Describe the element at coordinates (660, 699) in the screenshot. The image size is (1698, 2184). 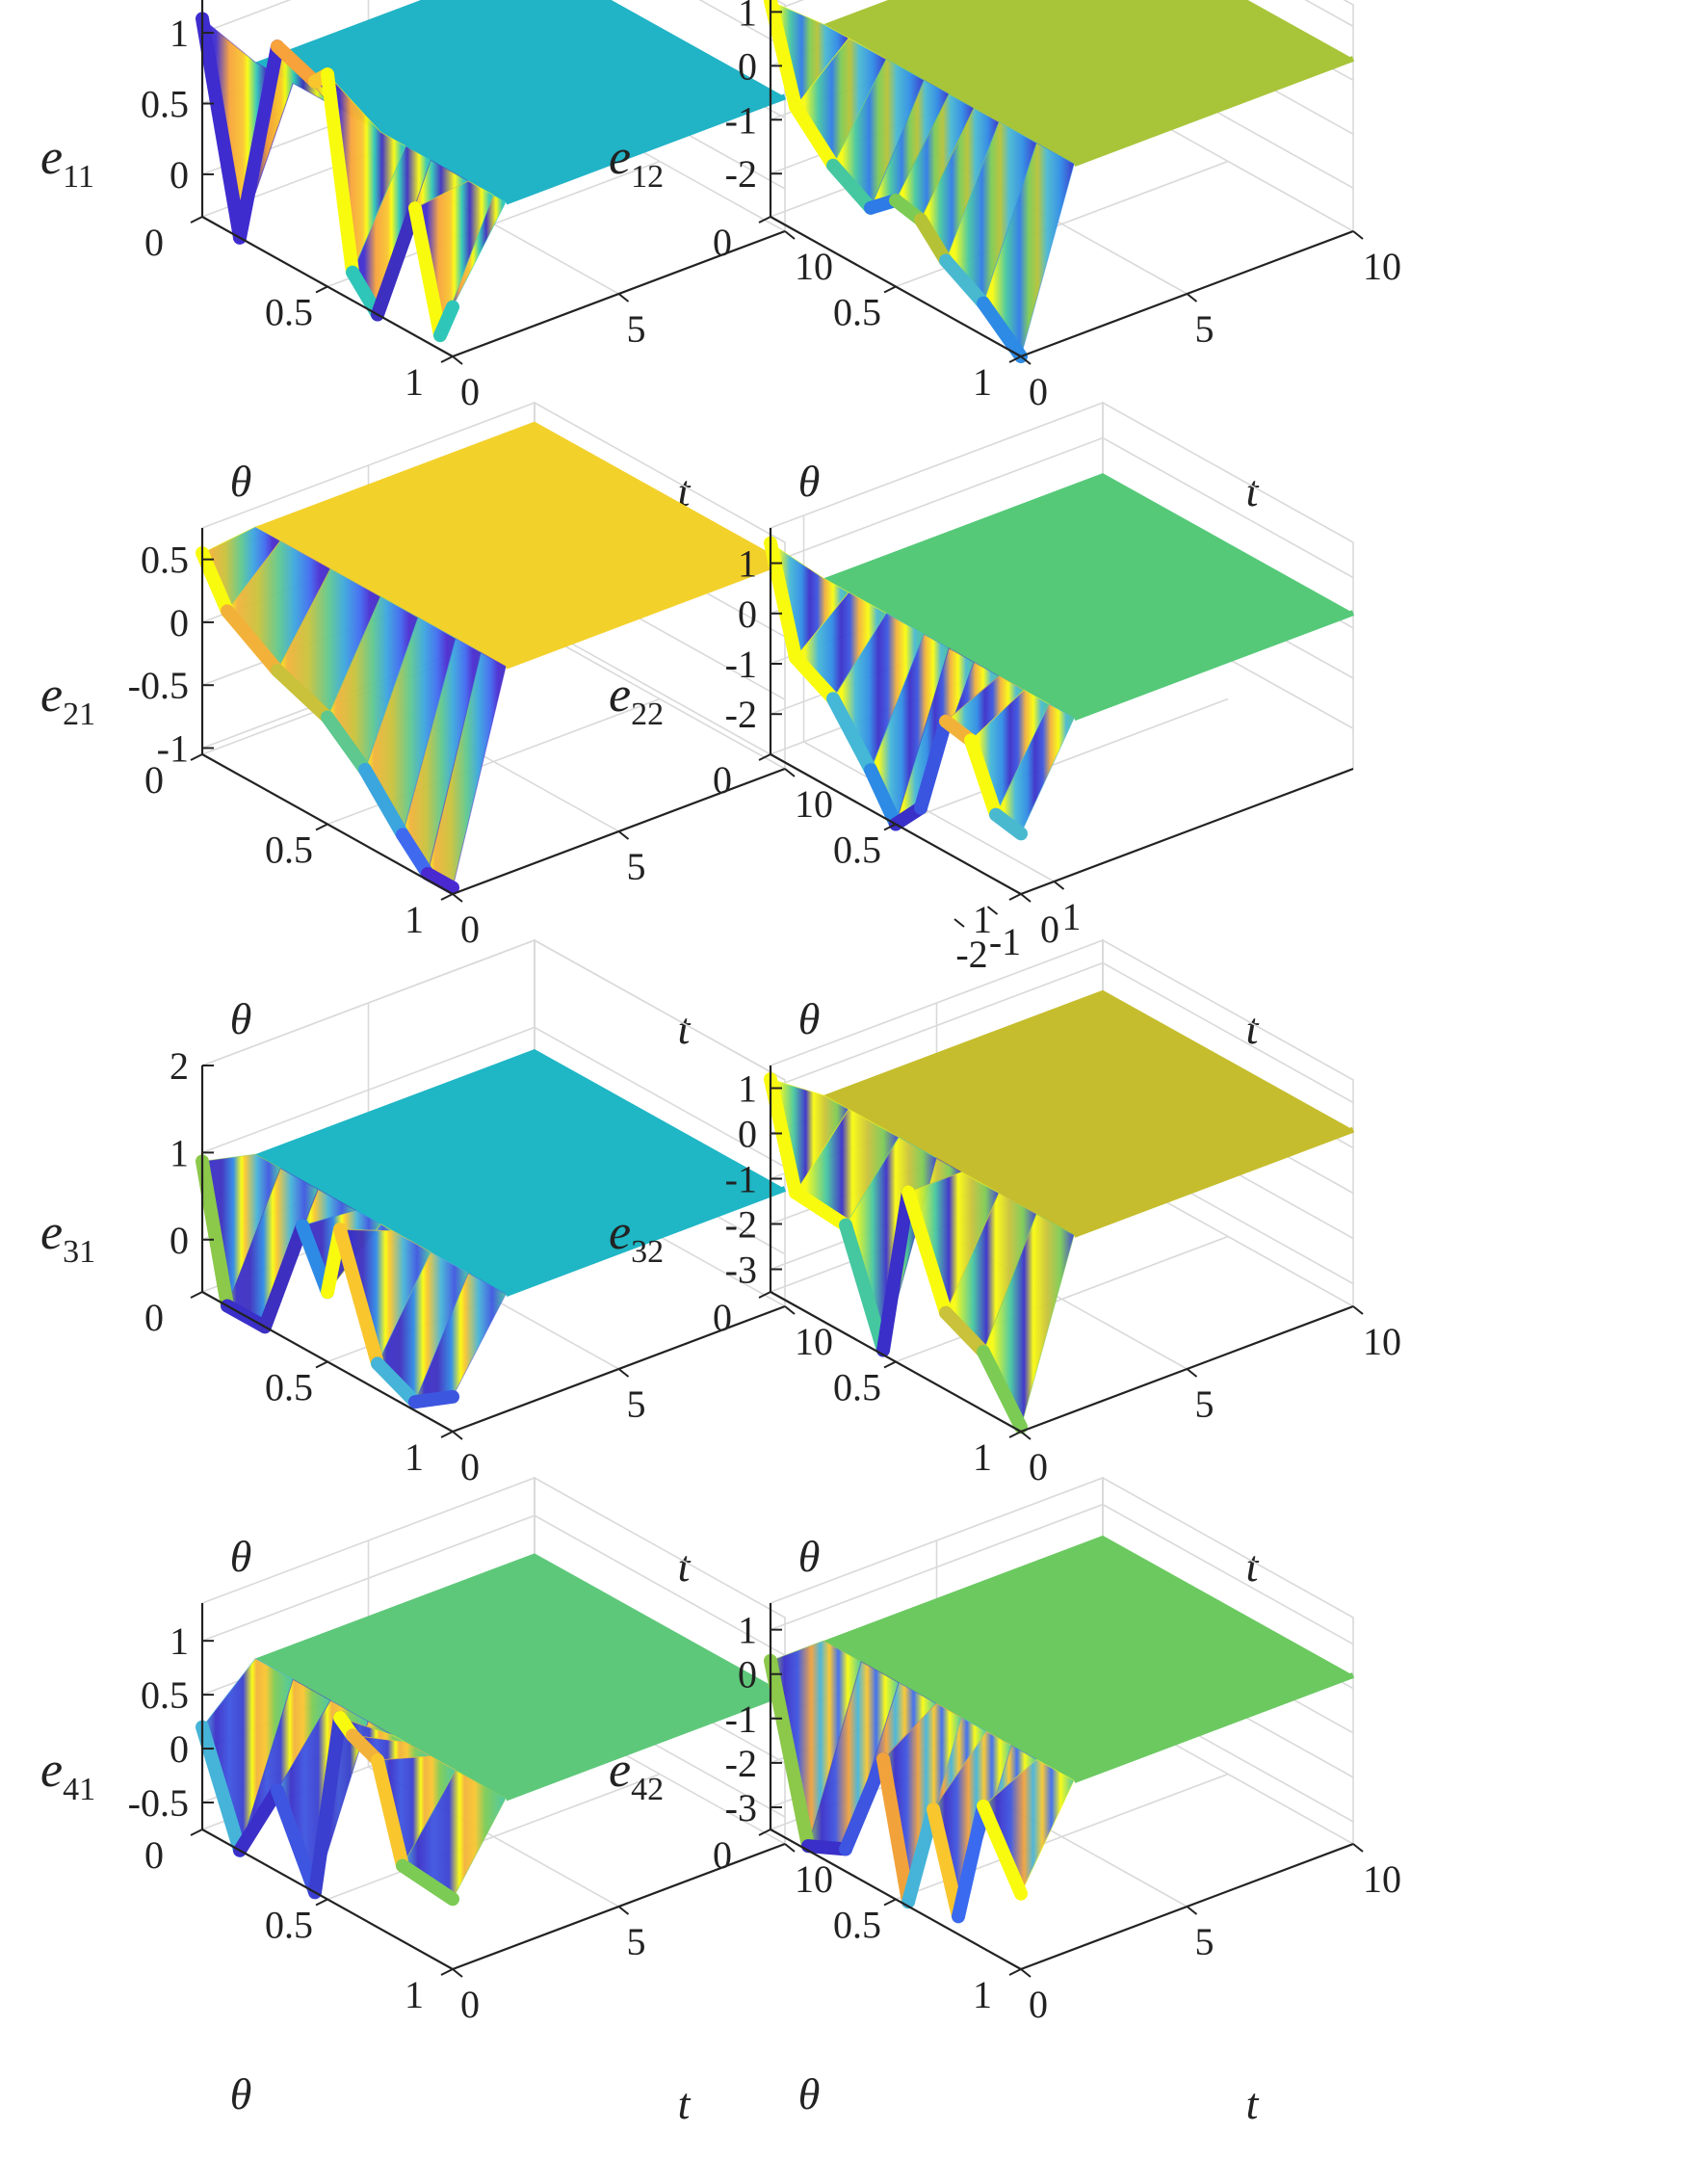
I see `floor-grid-t` at that location.